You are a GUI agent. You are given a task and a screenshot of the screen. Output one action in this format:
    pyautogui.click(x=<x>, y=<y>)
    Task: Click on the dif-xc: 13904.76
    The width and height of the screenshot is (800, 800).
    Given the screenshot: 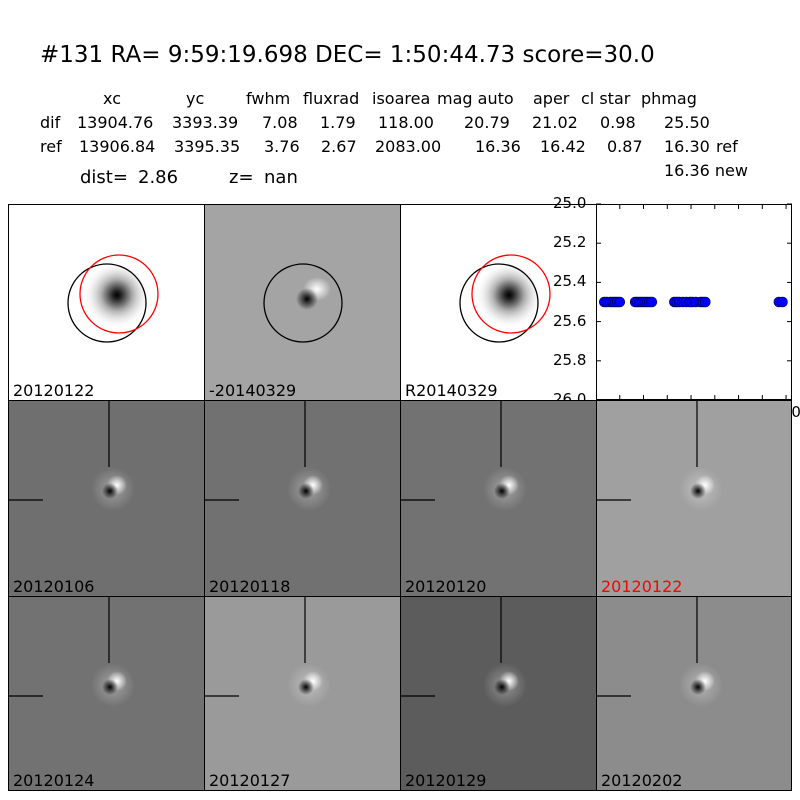 What is the action you would take?
    pyautogui.click(x=115, y=122)
    